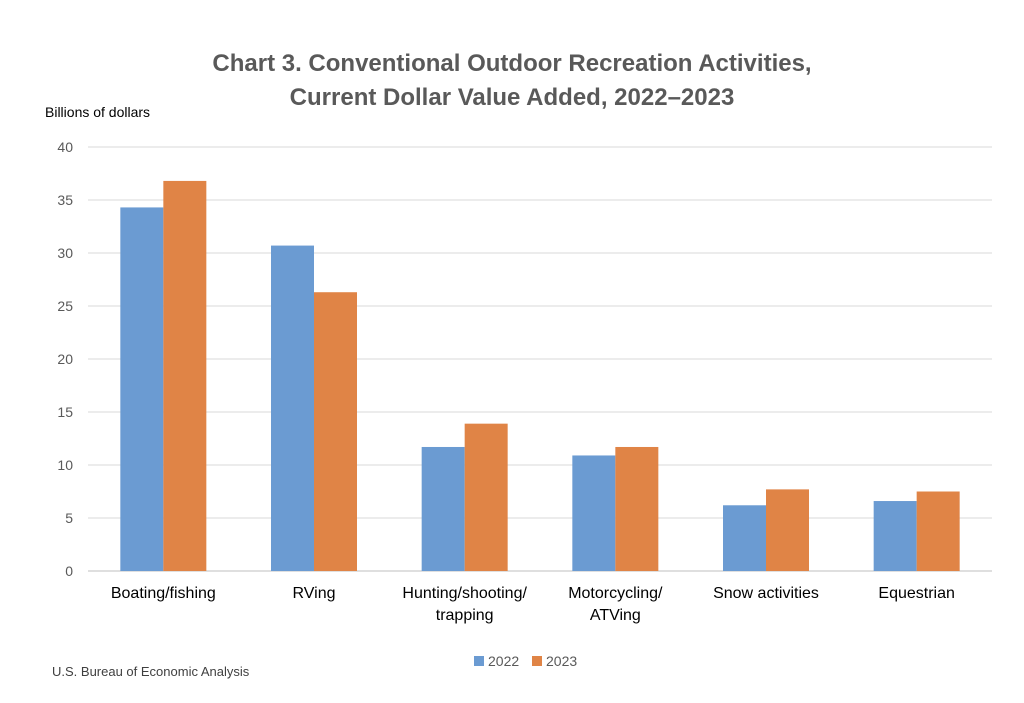 This screenshot has height=703, width=1024. I want to click on legend-label: 2022, so click(503, 661).